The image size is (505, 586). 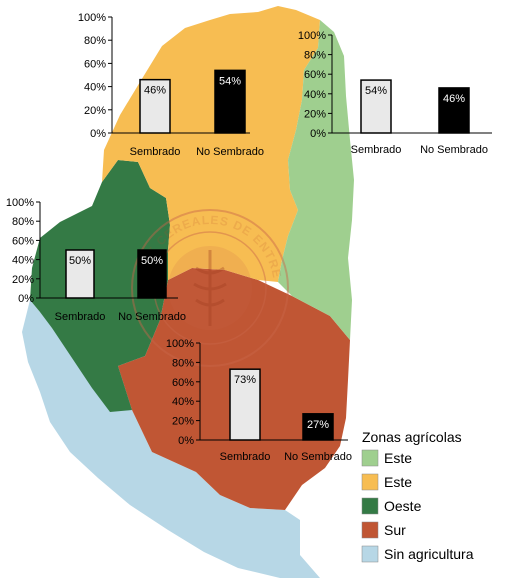 What do you see at coordinates (429, 554) in the screenshot?
I see `legend-label: Sin agricultura` at bounding box center [429, 554].